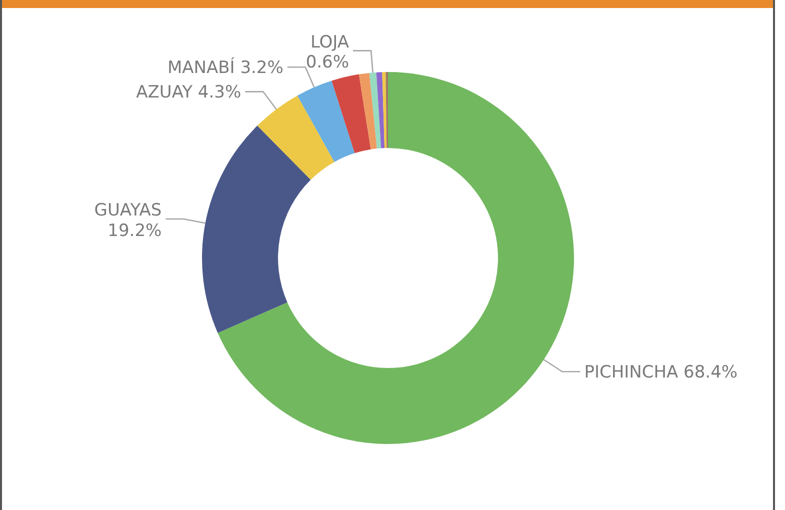  What do you see at coordinates (135, 231) in the screenshot?
I see `data-label: 19.2%` at bounding box center [135, 231].